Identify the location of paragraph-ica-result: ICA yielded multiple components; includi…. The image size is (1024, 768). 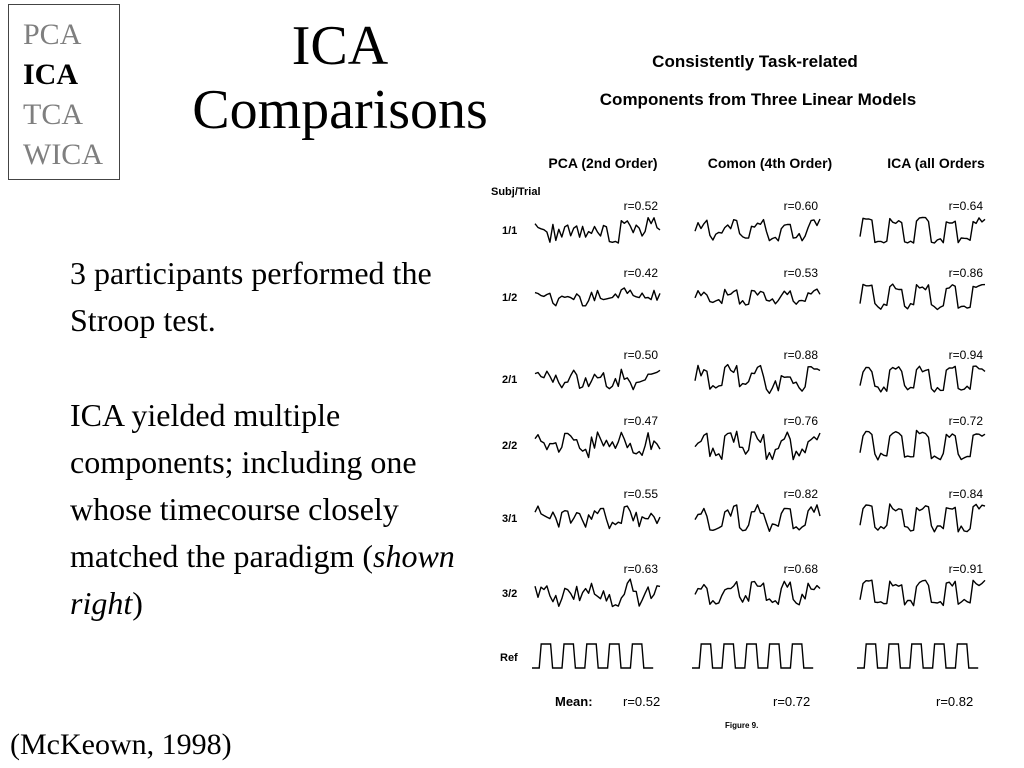
(275, 509).